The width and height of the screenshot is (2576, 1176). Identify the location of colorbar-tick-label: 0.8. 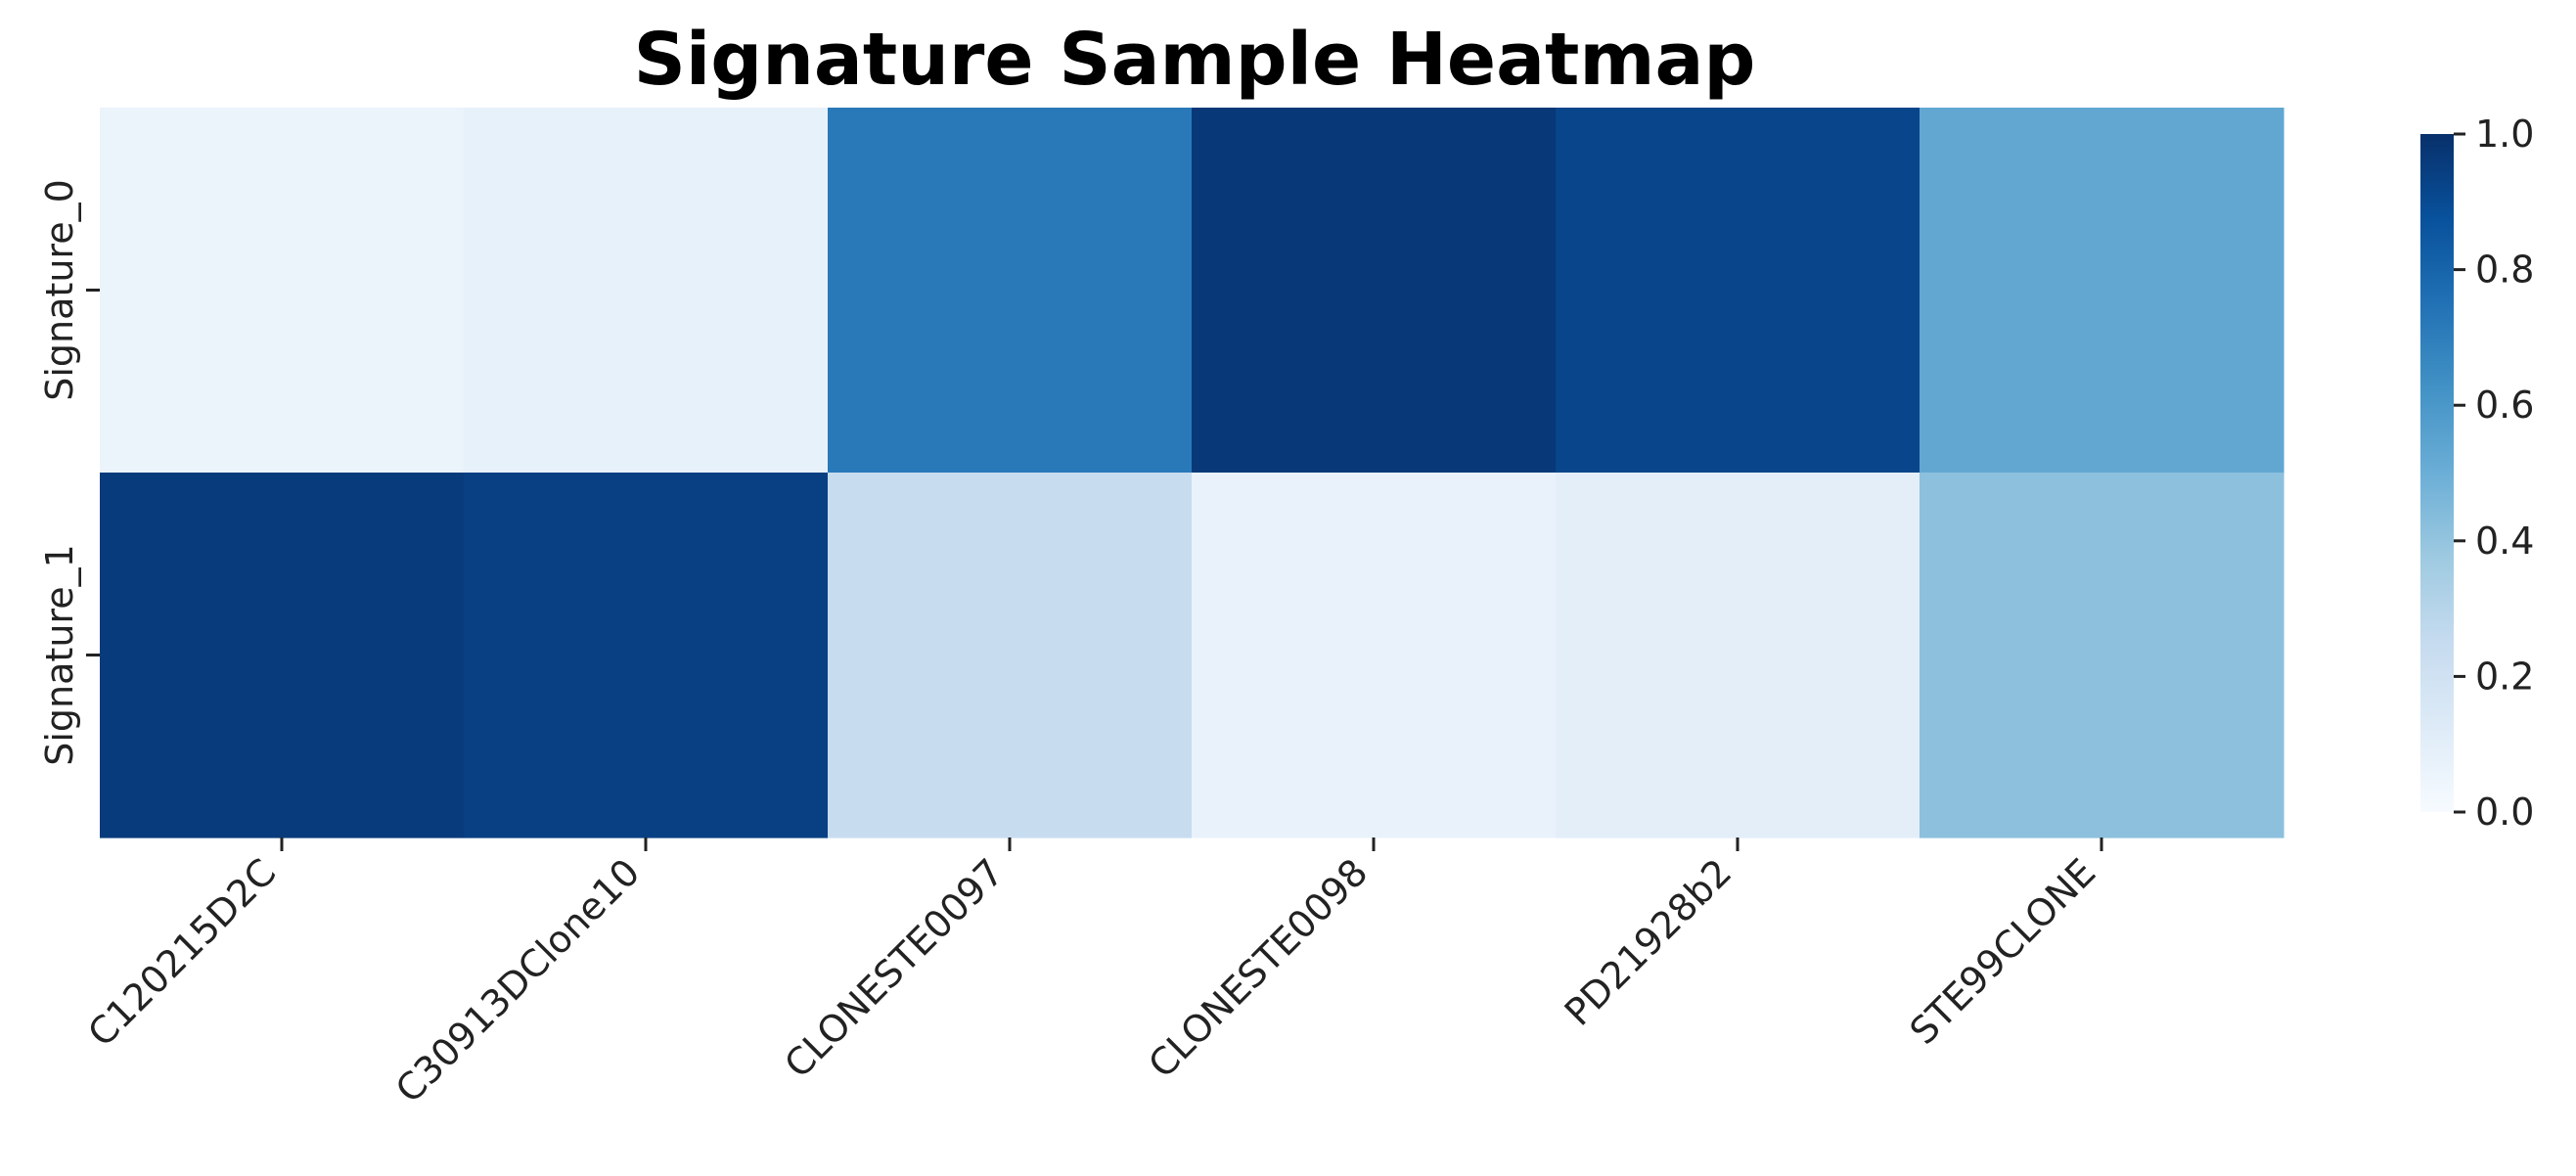
(2504, 271).